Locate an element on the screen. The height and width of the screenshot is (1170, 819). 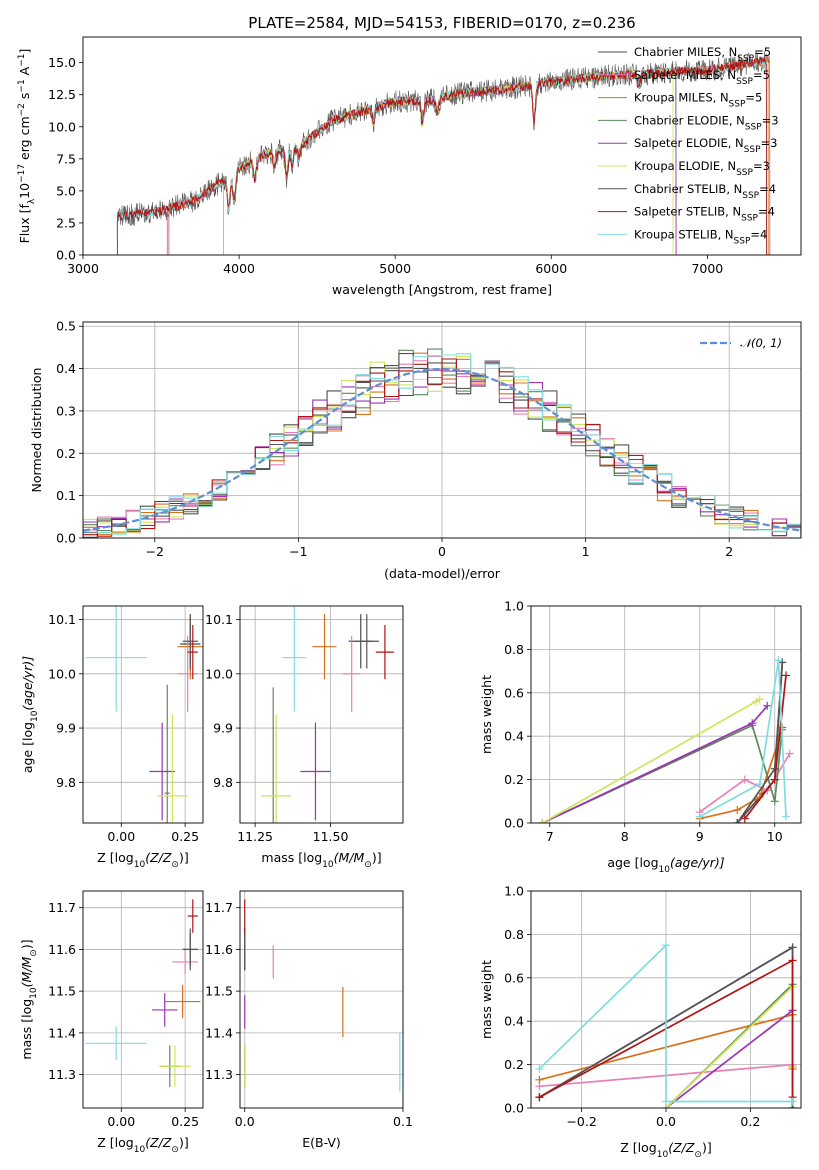
x-tick-label: 1 is located at coordinates (586, 551).